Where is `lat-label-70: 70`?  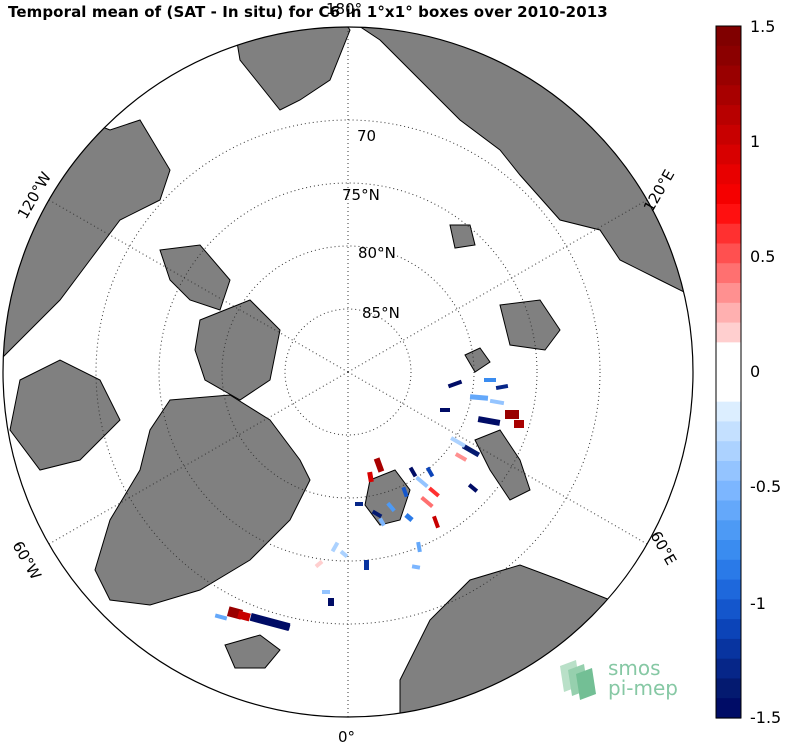
lat-label-70: 70 is located at coordinates (366, 136).